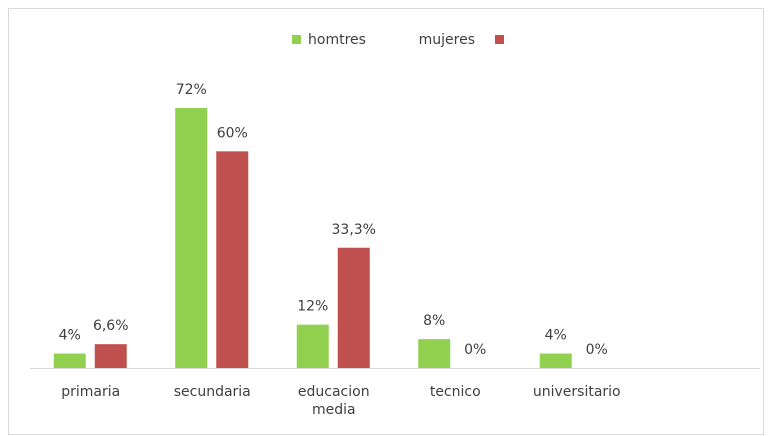 The height and width of the screenshot is (436, 771). What do you see at coordinates (354, 230) in the screenshot?
I see `data-label: 33,3%` at bounding box center [354, 230].